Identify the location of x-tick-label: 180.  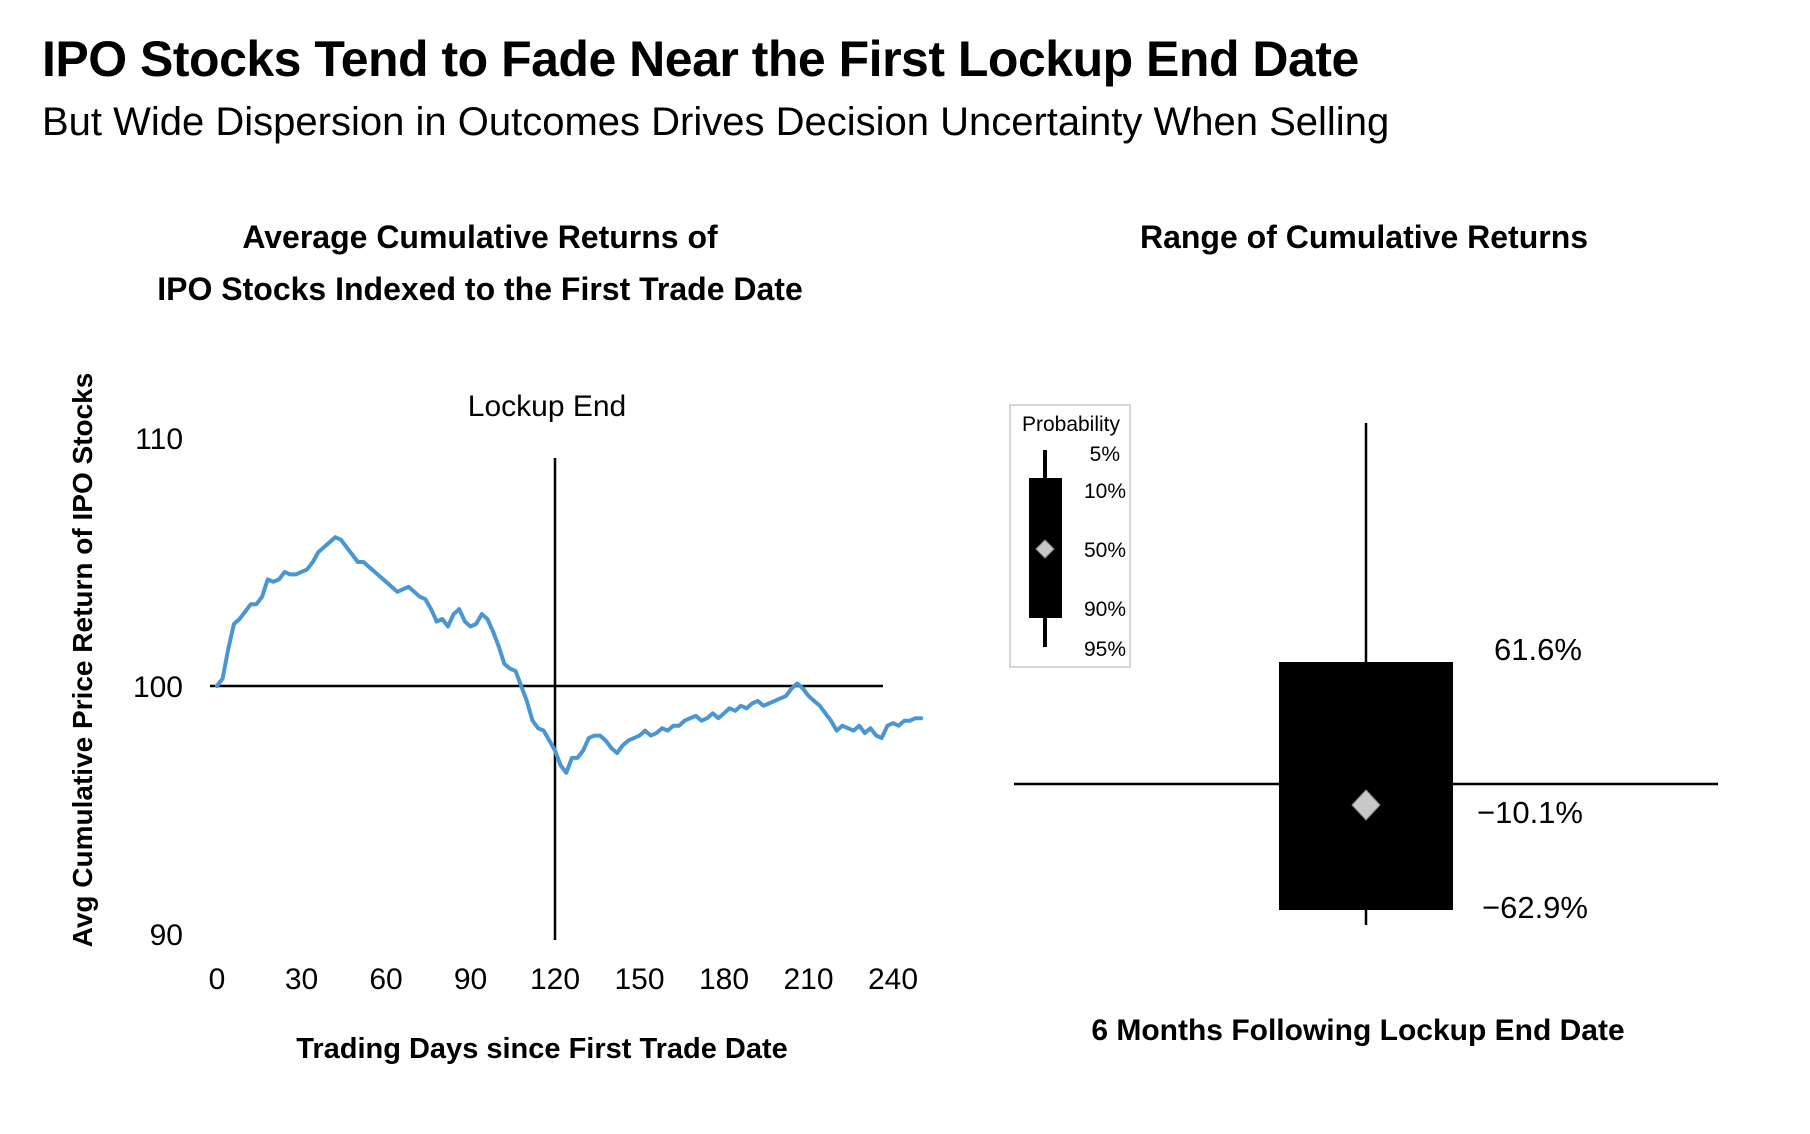
(724, 979).